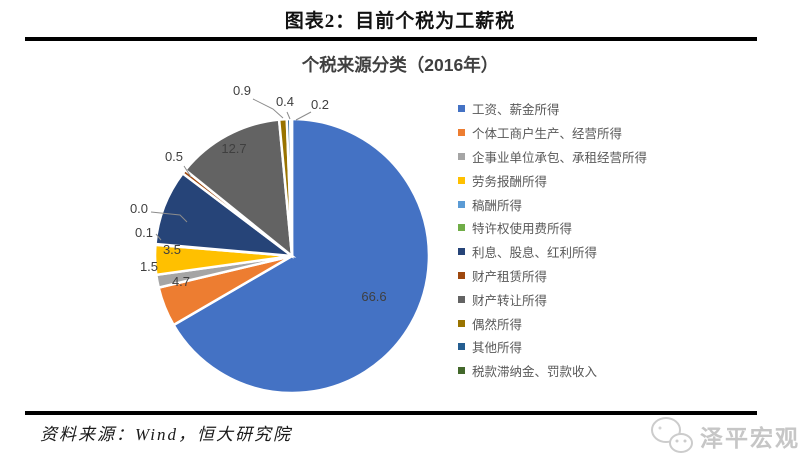 The width and height of the screenshot is (800, 464). I want to click on top-divider, so click(391, 39).